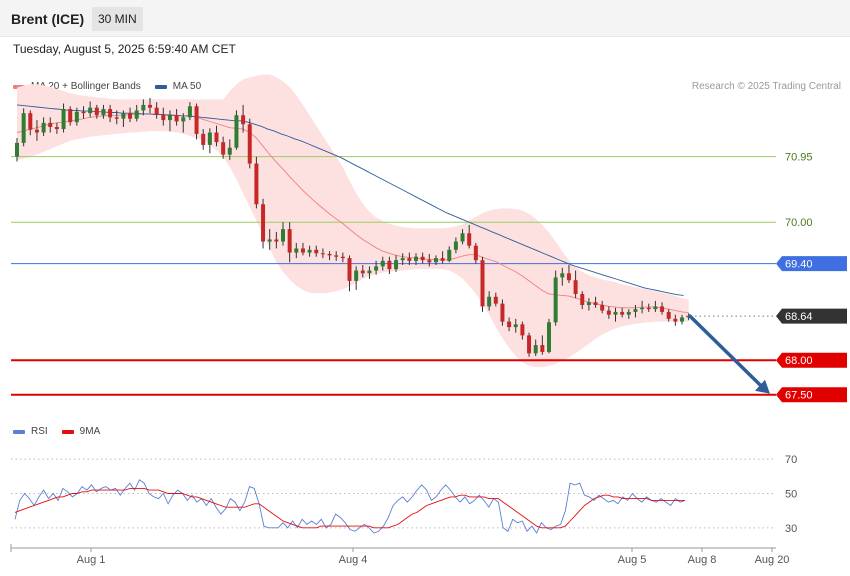 The image size is (850, 576). I want to click on price-legend: MA 20 + Bollinger Bands MA 50, so click(114, 86).